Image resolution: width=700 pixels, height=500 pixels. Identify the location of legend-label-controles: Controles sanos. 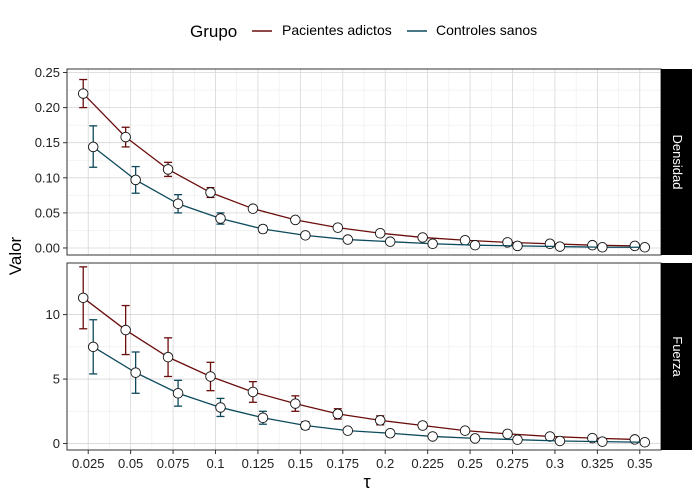
(486, 30).